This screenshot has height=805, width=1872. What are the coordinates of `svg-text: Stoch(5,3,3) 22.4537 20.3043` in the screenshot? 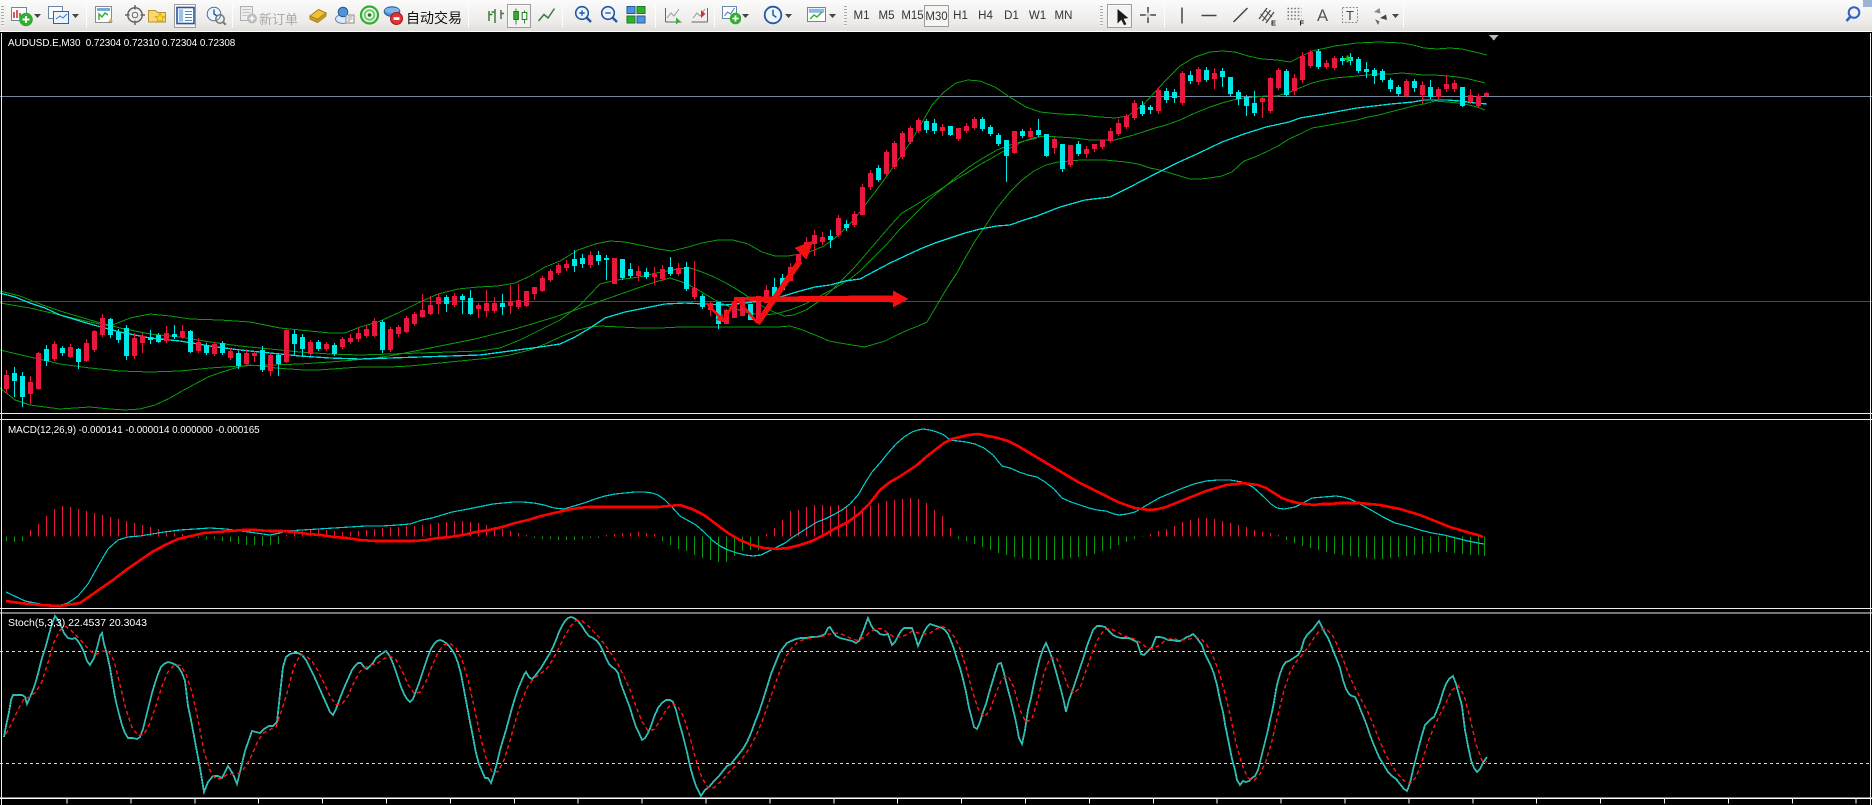 It's located at (77, 623).